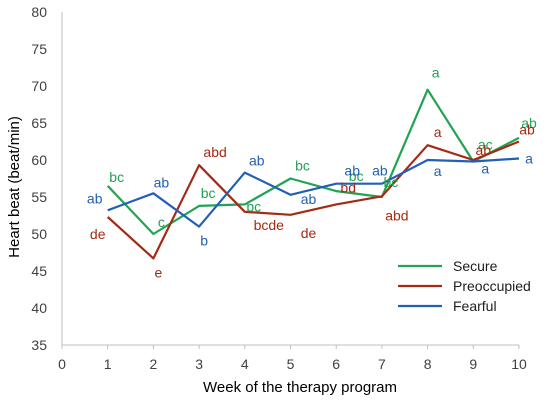  What do you see at coordinates (492, 286) in the screenshot?
I see `legend-label-preoccupied: Preoccupied` at bounding box center [492, 286].